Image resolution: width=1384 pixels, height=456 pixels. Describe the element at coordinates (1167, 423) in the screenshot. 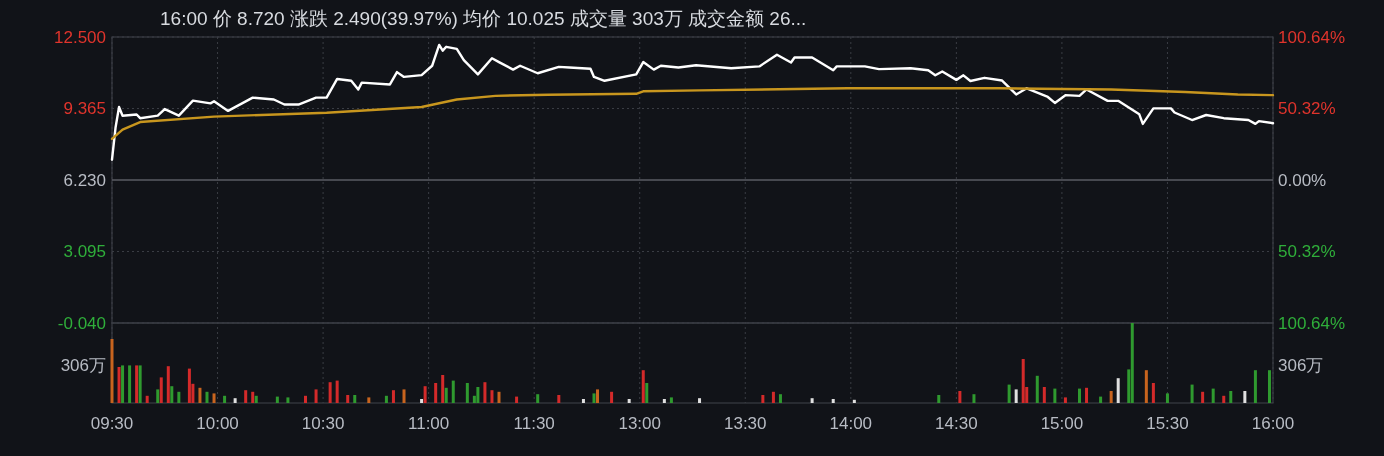

I see `x-tick-label: 15:30` at that location.